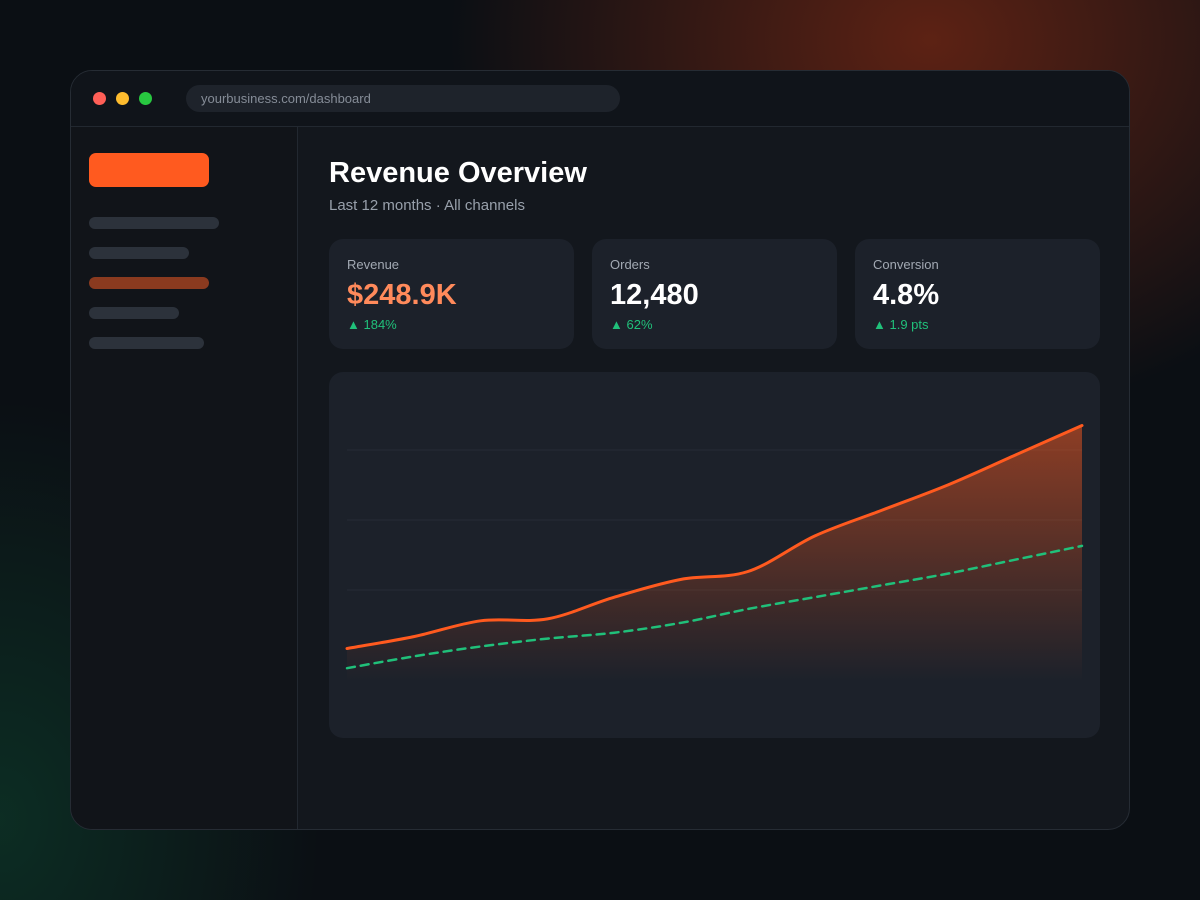 The image size is (1200, 900). Describe the element at coordinates (184, 478) in the screenshot. I see `sidebar` at that location.